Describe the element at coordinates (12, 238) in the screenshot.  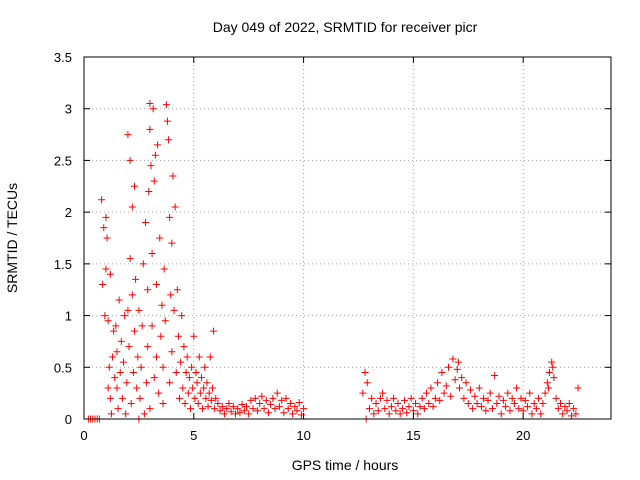
I see `y-axis-label: SRMTID / TECUs` at that location.